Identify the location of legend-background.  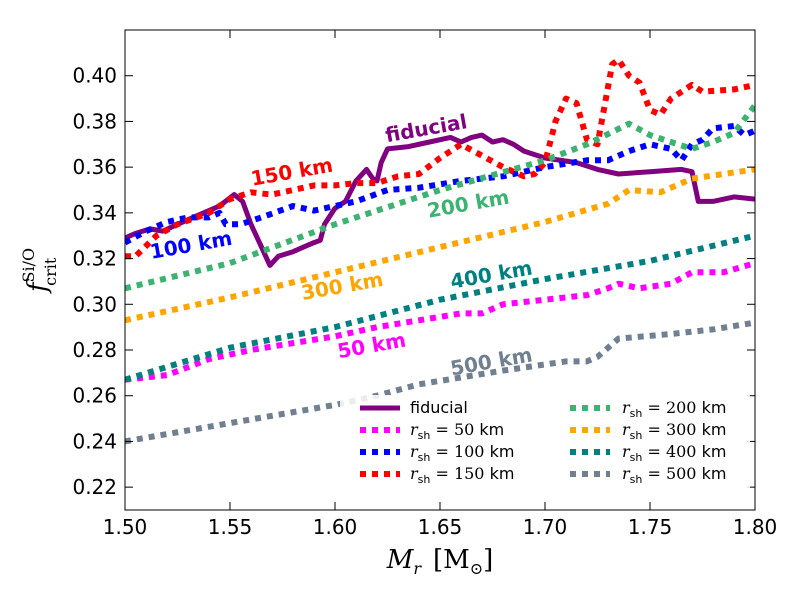
(545, 445).